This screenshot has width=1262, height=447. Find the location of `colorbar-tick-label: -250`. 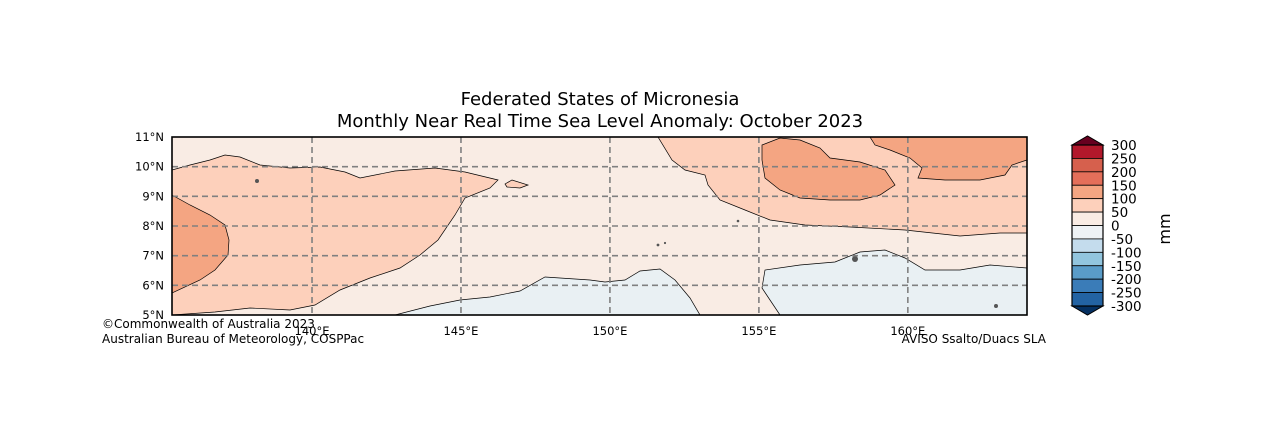

colorbar-tick-label: -250 is located at coordinates (1126, 294).